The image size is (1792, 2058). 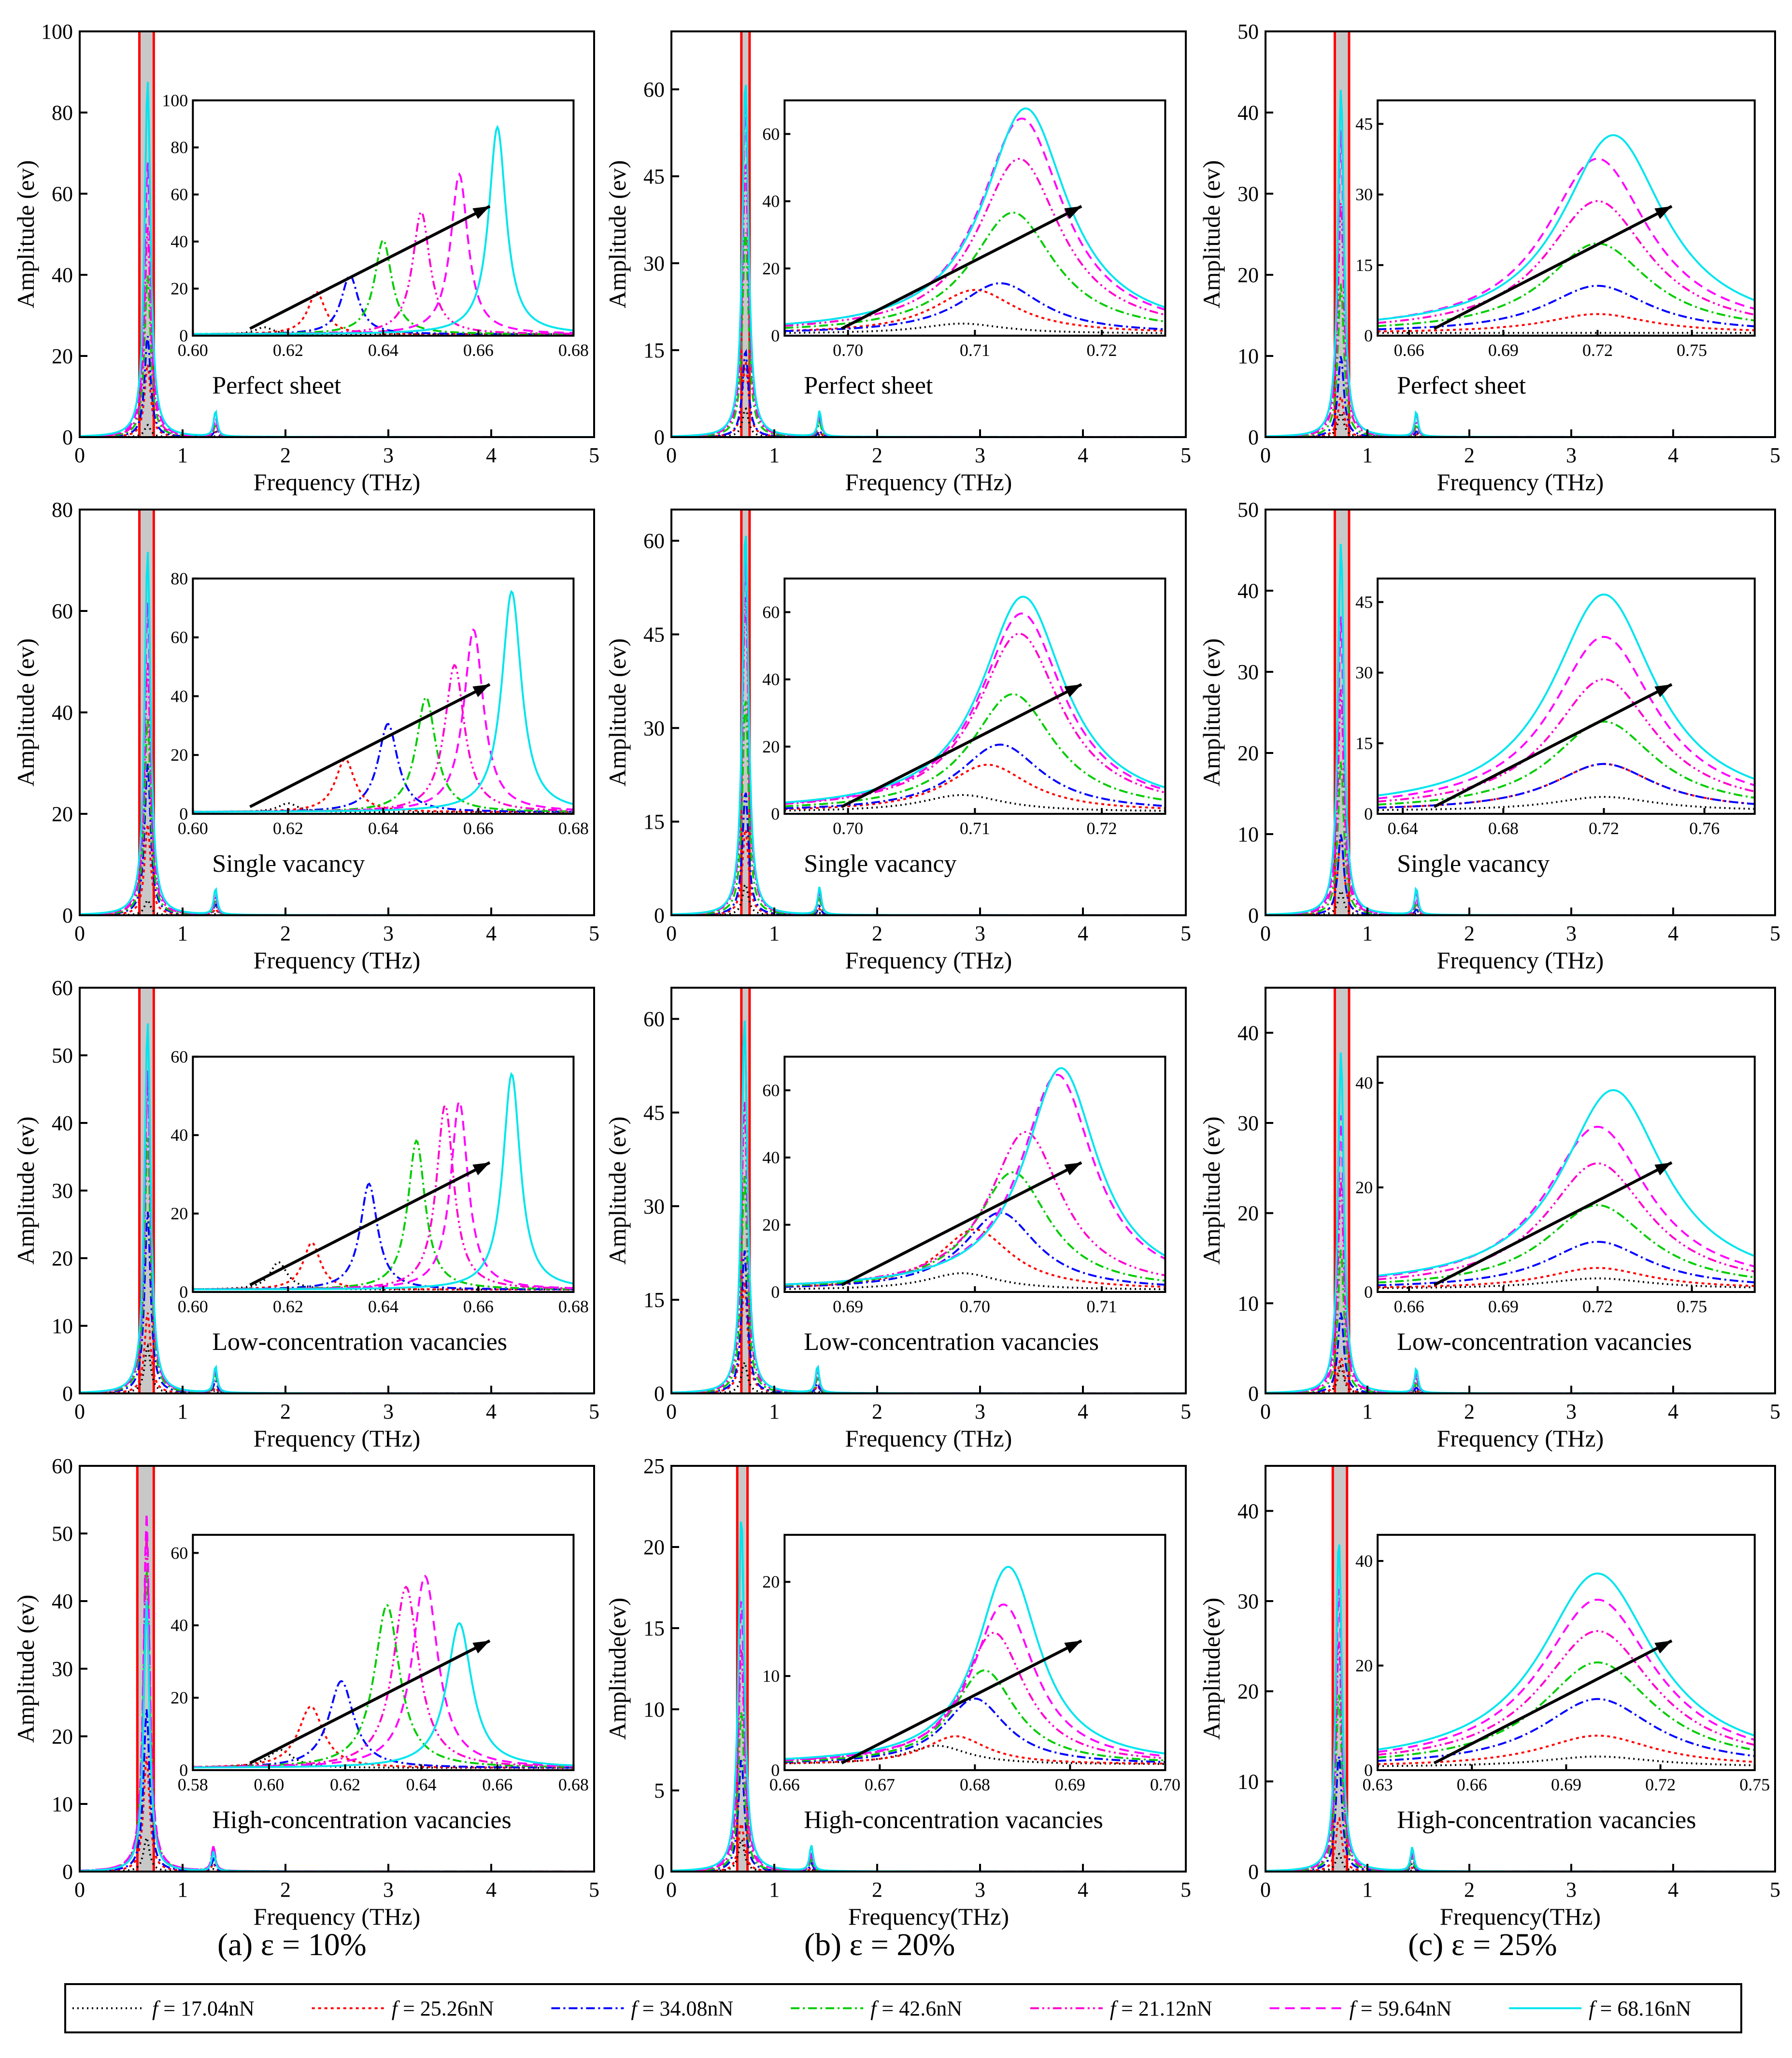 I want to click on plot-frame, so click(x=1520, y=1669).